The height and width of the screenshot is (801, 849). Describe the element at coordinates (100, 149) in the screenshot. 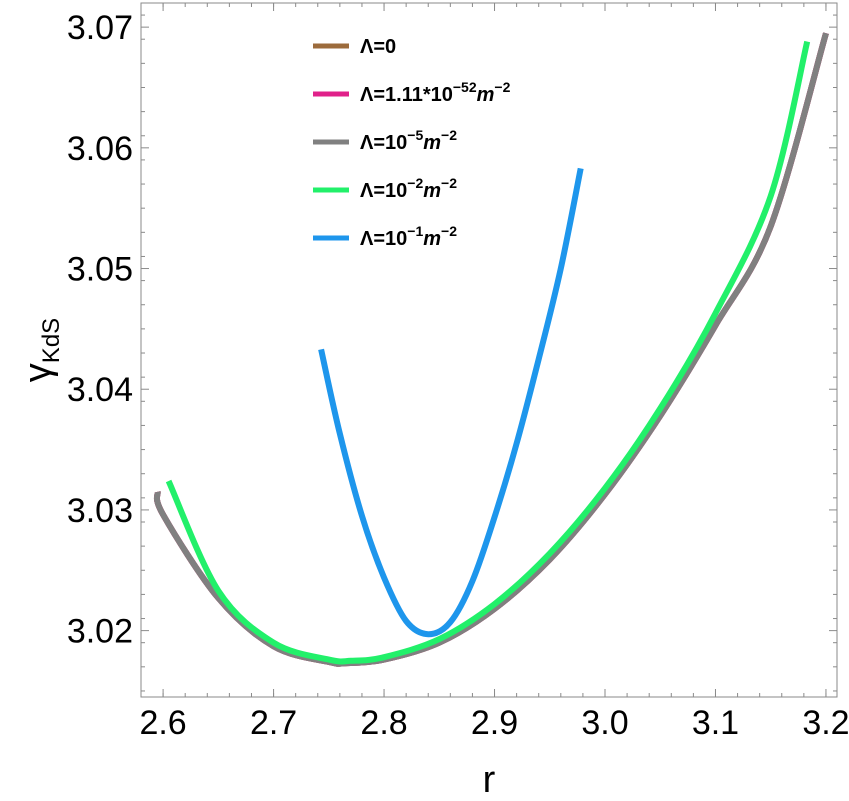

I see `y-tick-label: 3.06` at that location.